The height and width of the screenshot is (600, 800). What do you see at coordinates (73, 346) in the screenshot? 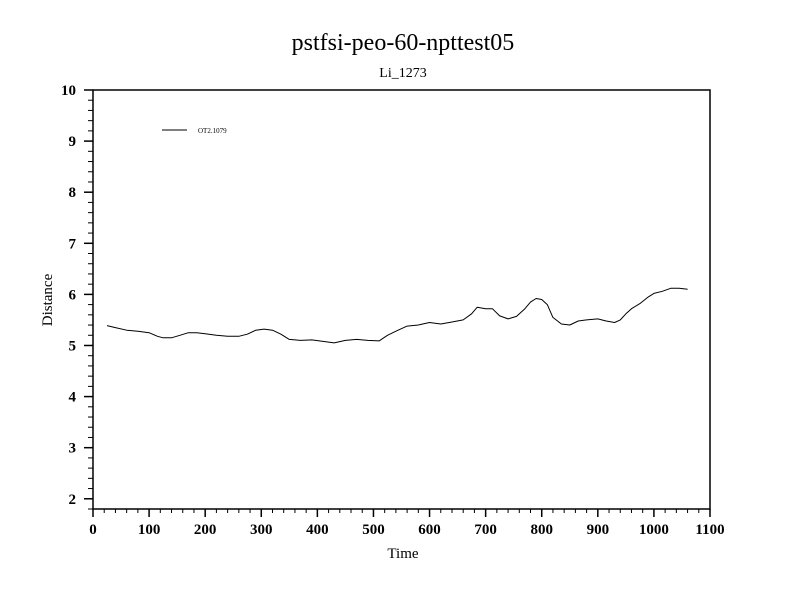
I see `y-tick-label: 5` at bounding box center [73, 346].